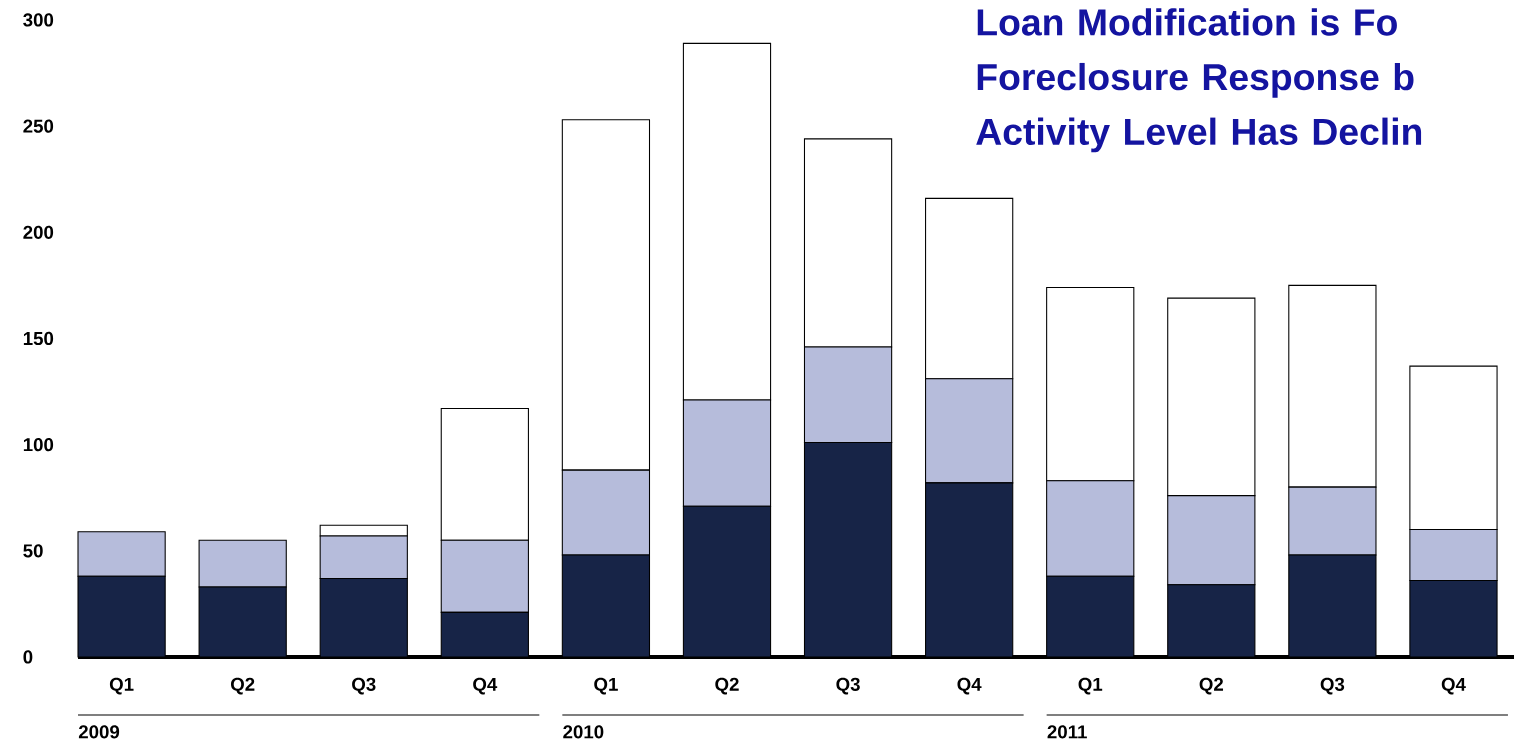 This screenshot has width=1518, height=748. I want to click on y-tick-label: 300, so click(38, 20).